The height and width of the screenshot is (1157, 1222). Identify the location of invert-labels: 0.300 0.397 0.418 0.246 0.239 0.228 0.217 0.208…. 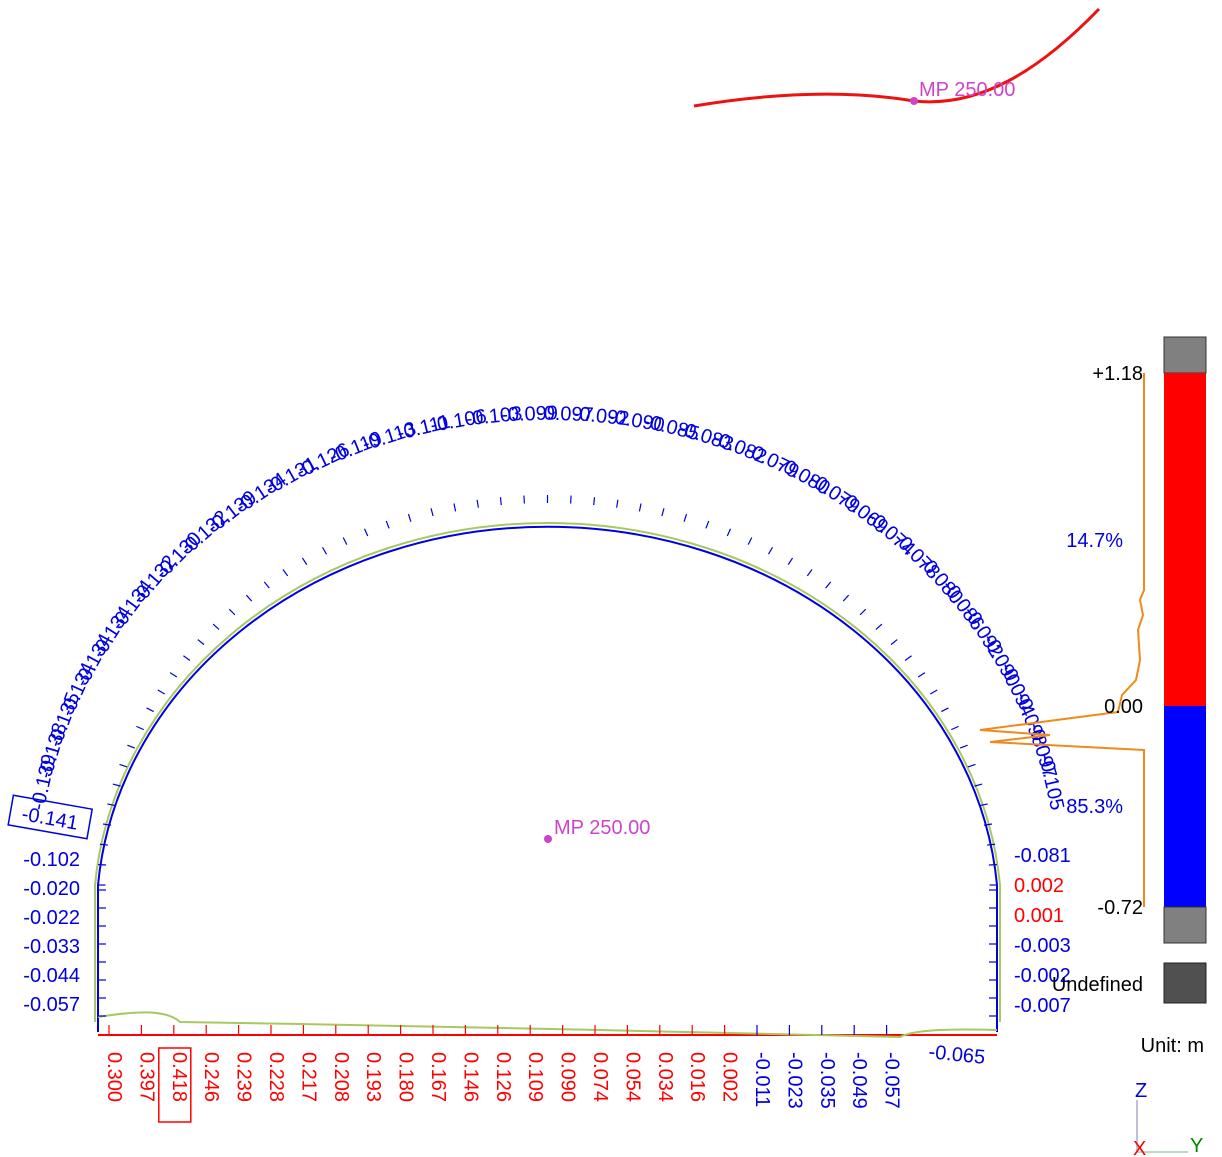
(503, 1085).